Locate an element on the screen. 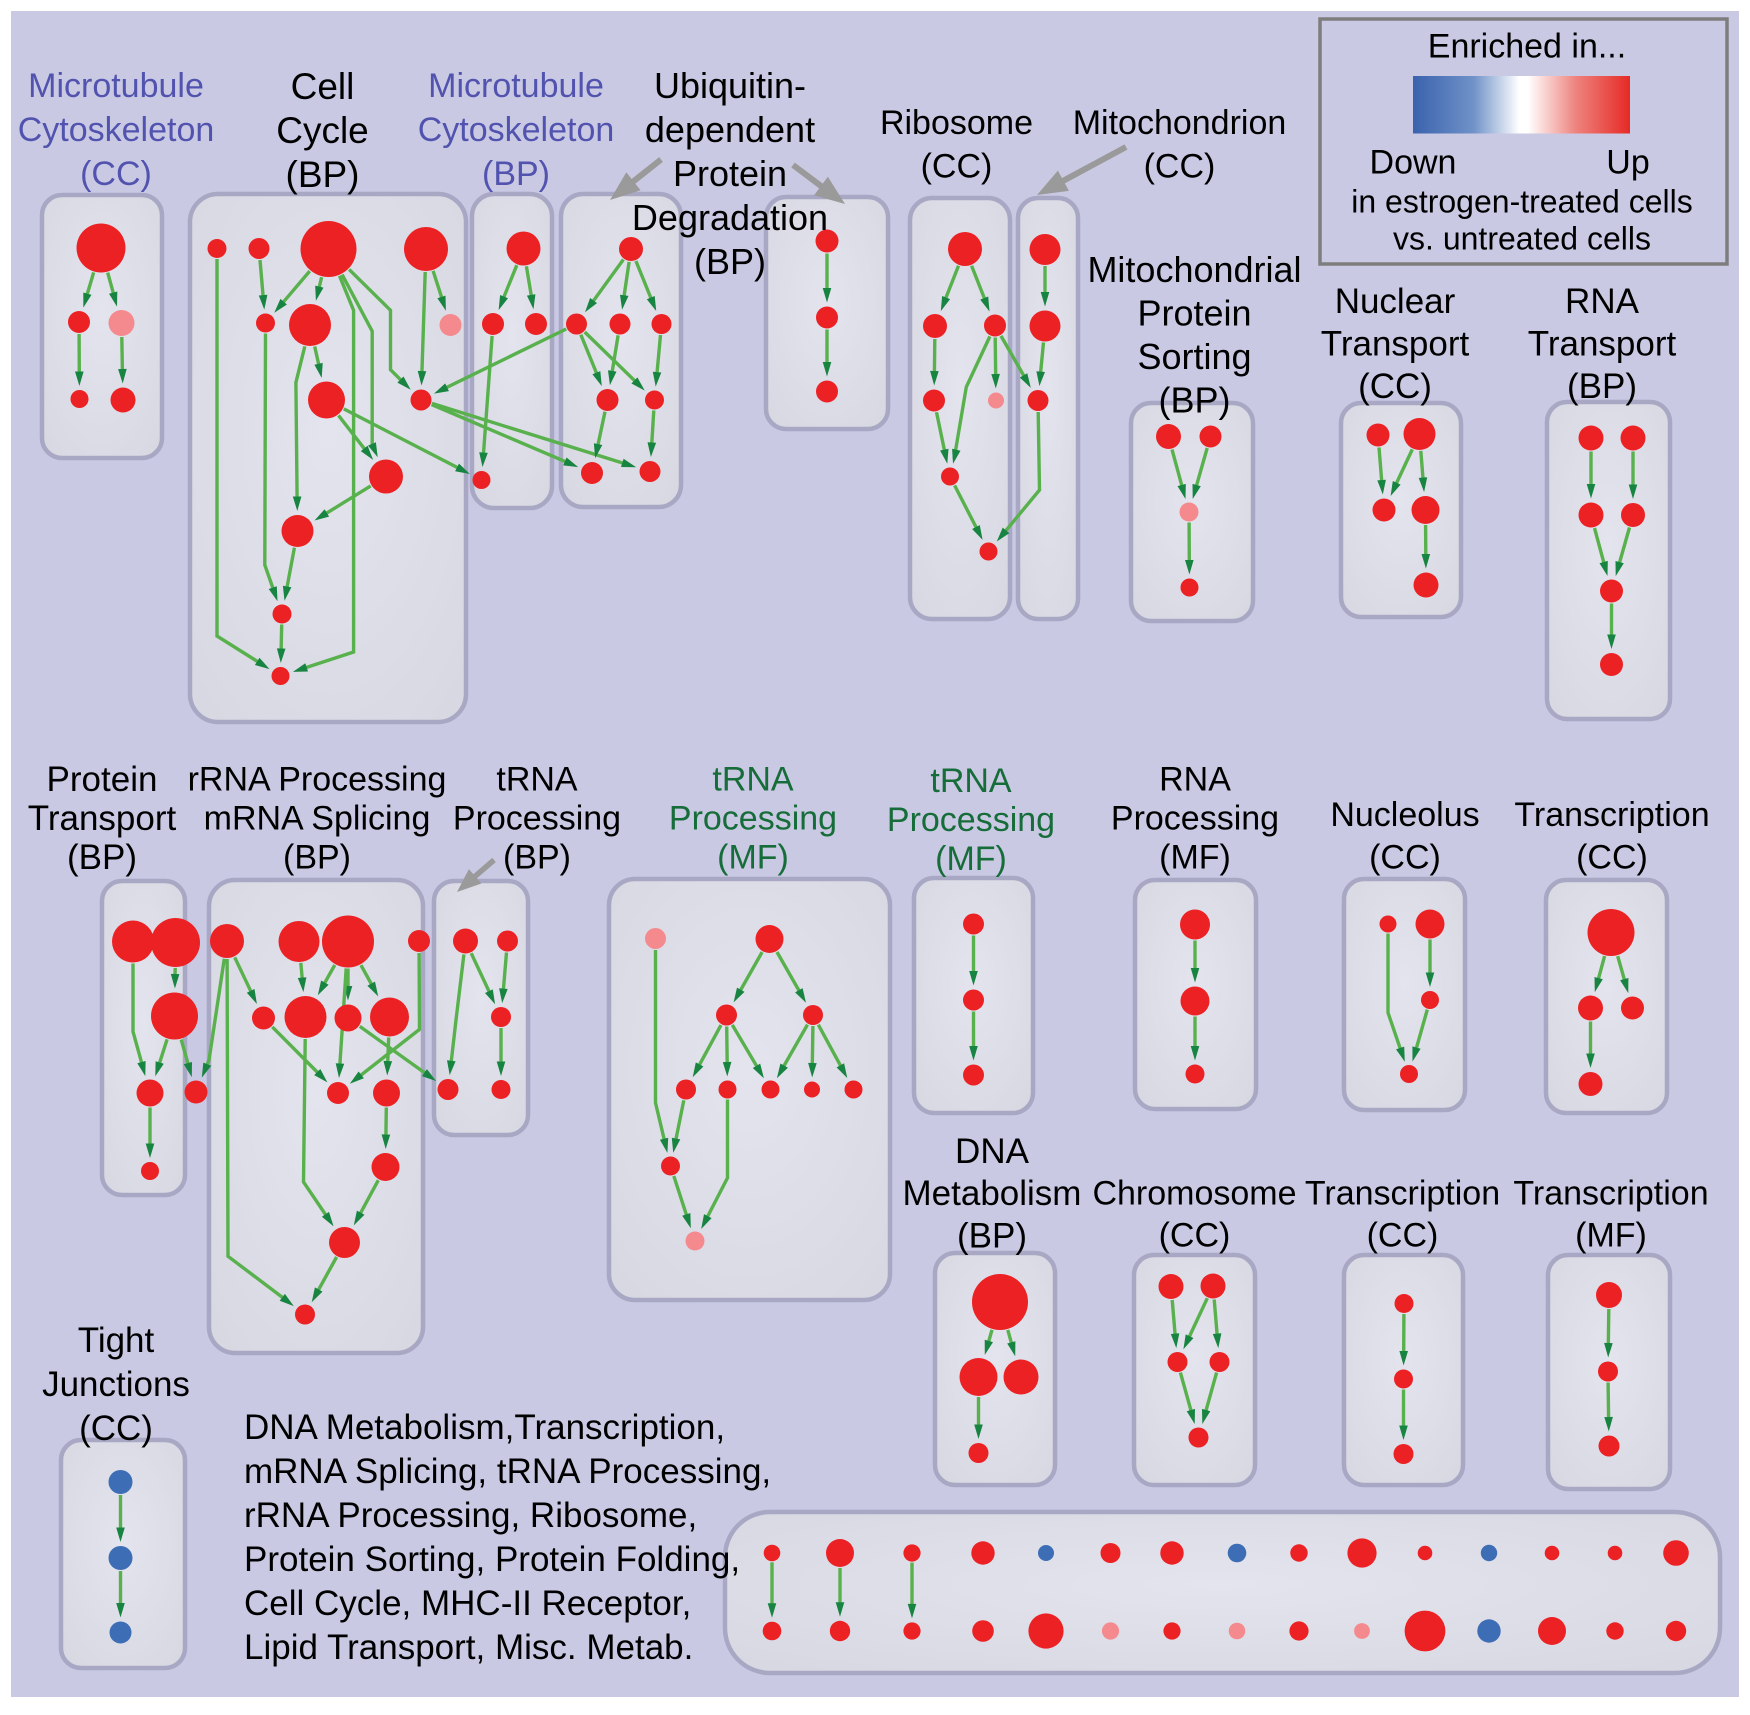  svg-text: in estrogen-treated cells is located at coordinates (1522, 202).